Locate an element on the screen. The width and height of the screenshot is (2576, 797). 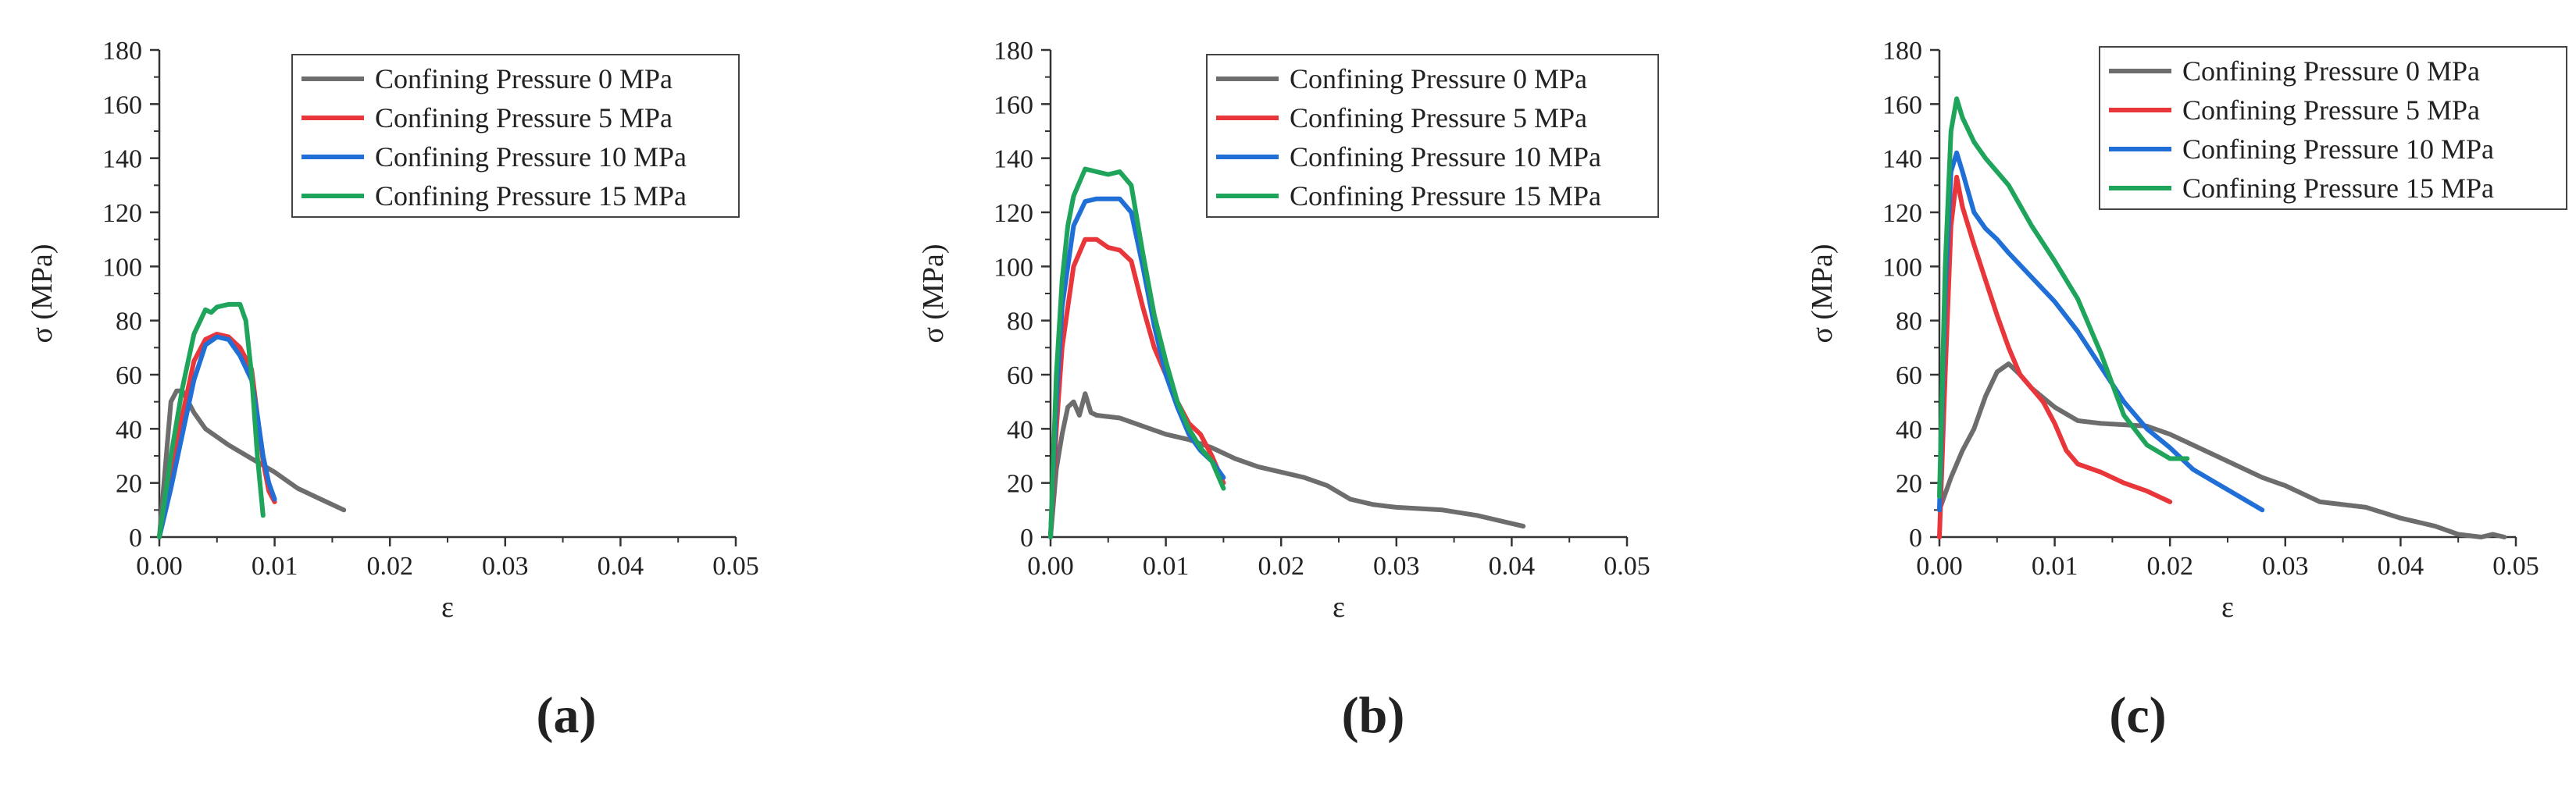
panel-label: (a) is located at coordinates (567, 715).